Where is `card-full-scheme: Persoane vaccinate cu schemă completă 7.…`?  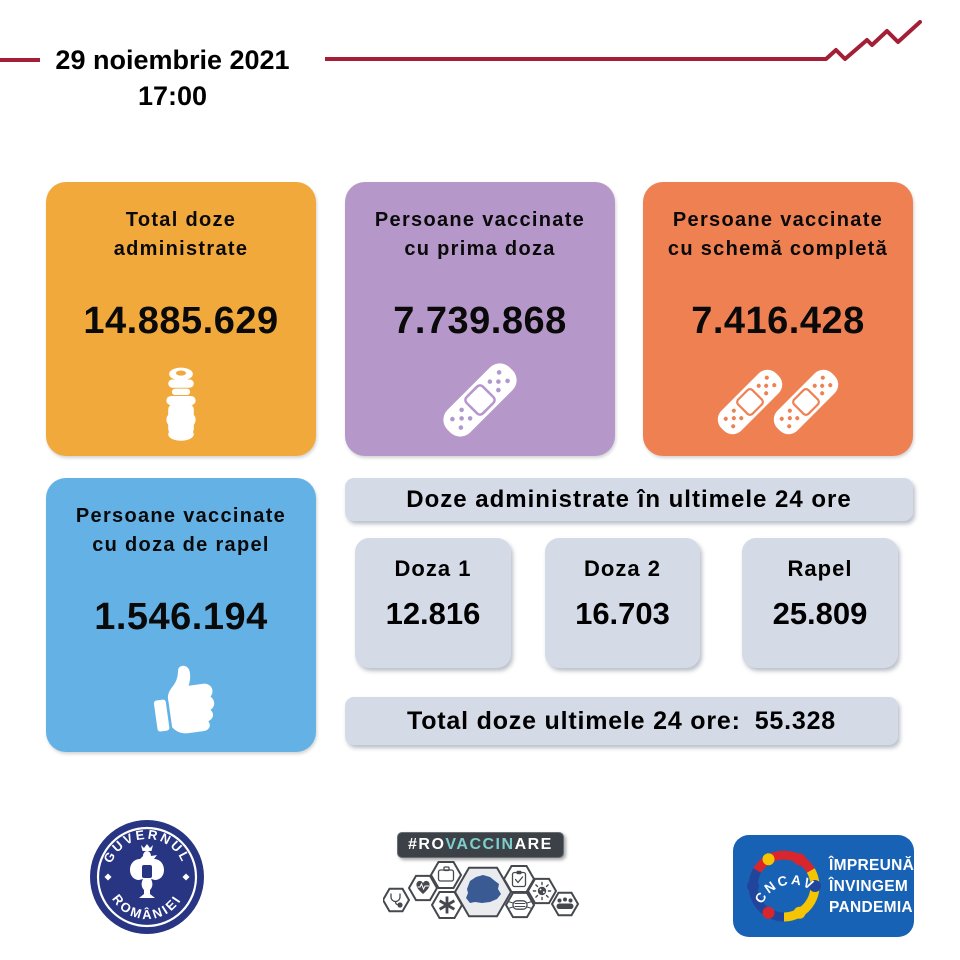 card-full-scheme: Persoane vaccinate cu schemă completă 7.… is located at coordinates (778, 319).